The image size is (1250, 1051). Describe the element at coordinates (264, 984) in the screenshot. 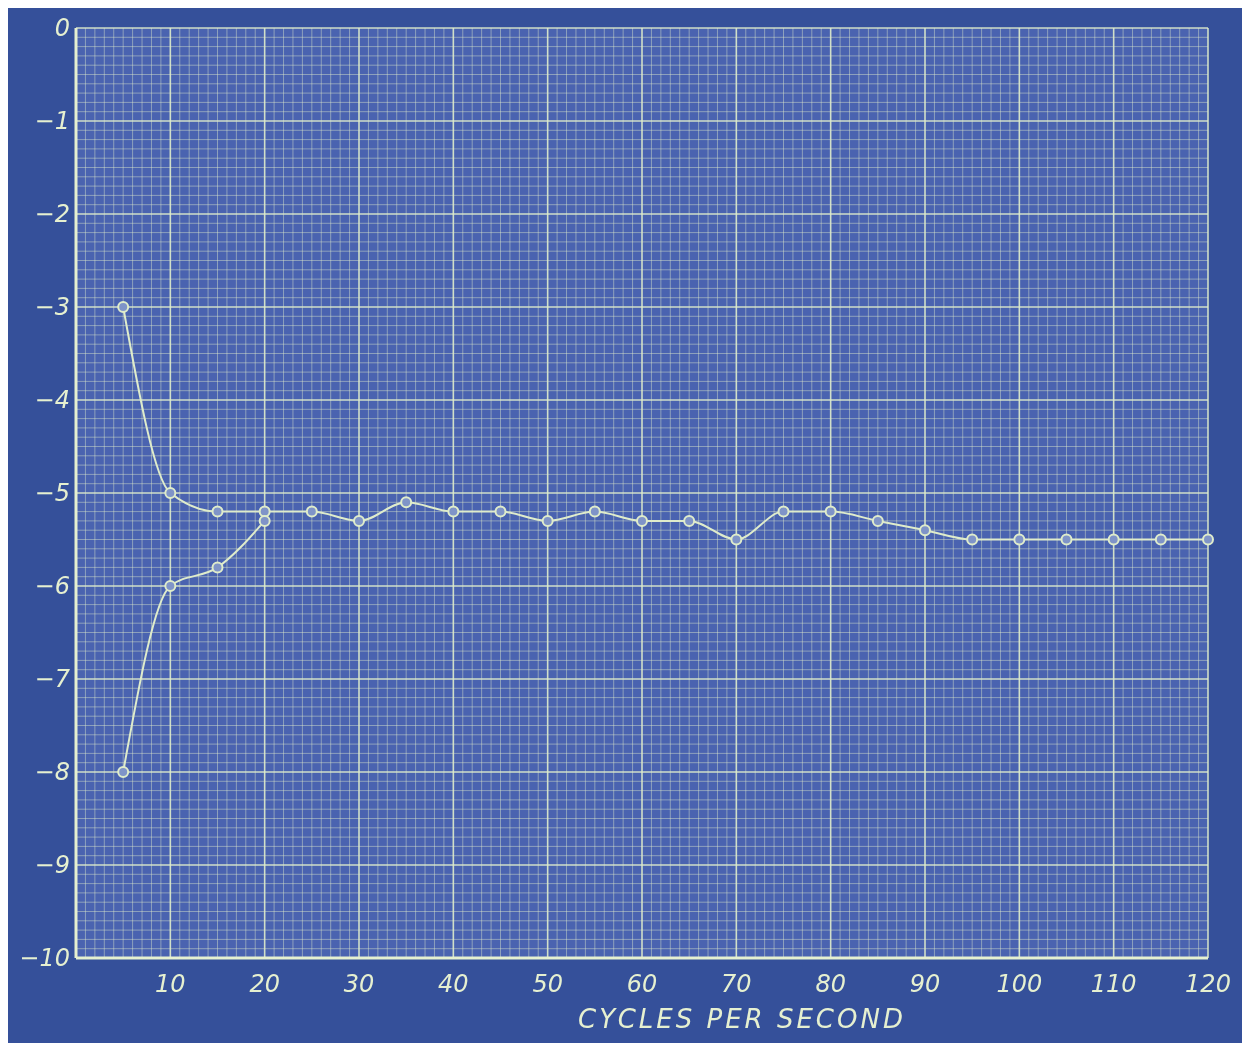

I see `x-tick-label: 20` at that location.